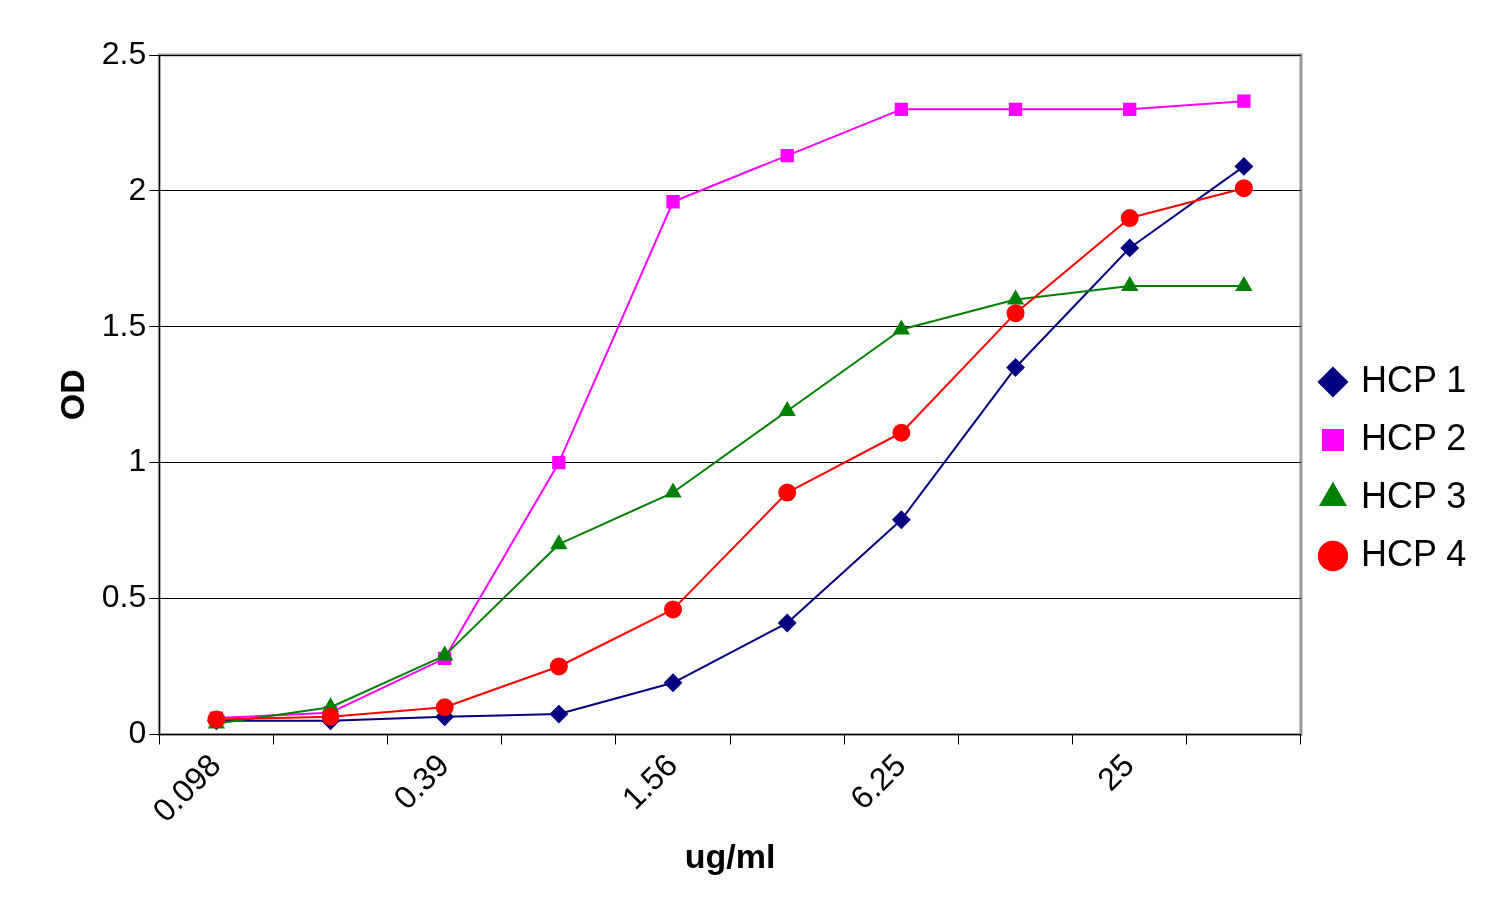  Describe the element at coordinates (730, 855) in the screenshot. I see `x-axis-title: ug/ml` at that location.